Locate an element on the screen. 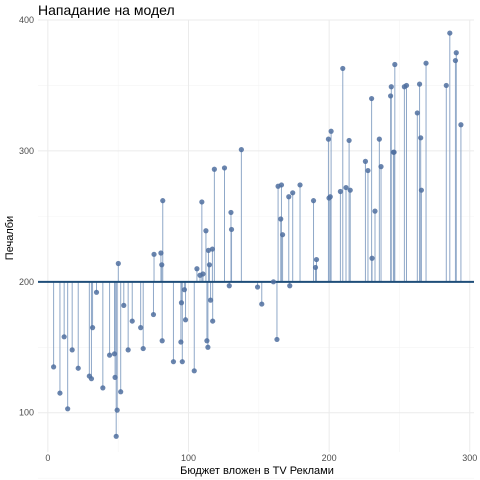  x-axis-label: Бюджет вложен в TV Реклами is located at coordinates (257, 471).